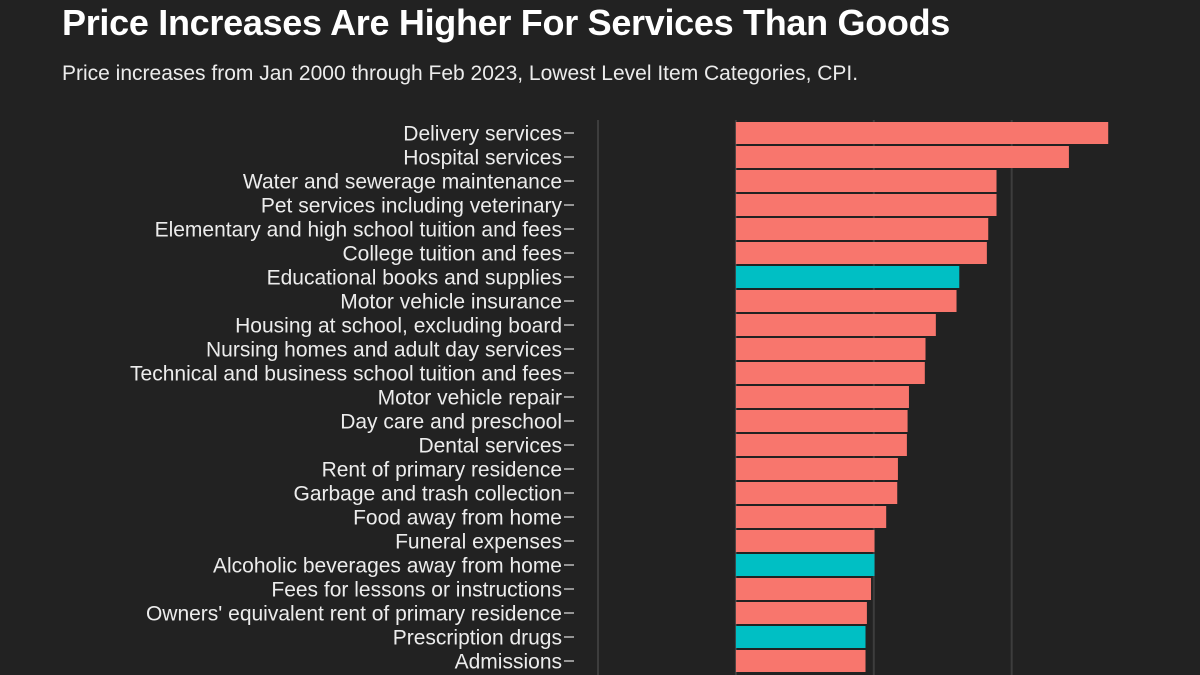 This screenshot has height=675, width=1200. I want to click on category-label-17: Funeral expenses, so click(478, 542).